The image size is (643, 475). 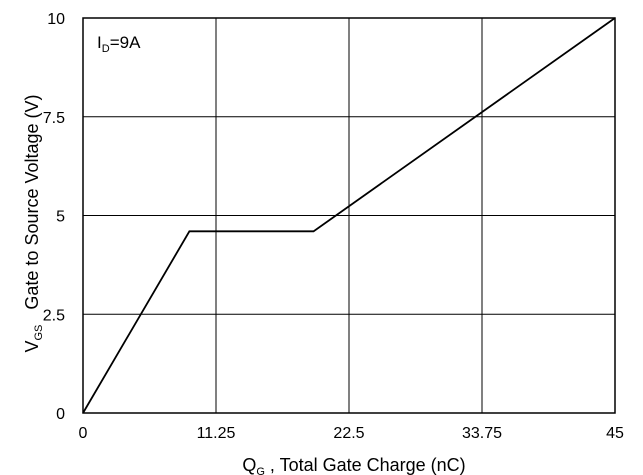 What do you see at coordinates (54, 118) in the screenshot?
I see `y-tick-label: 7.5` at bounding box center [54, 118].